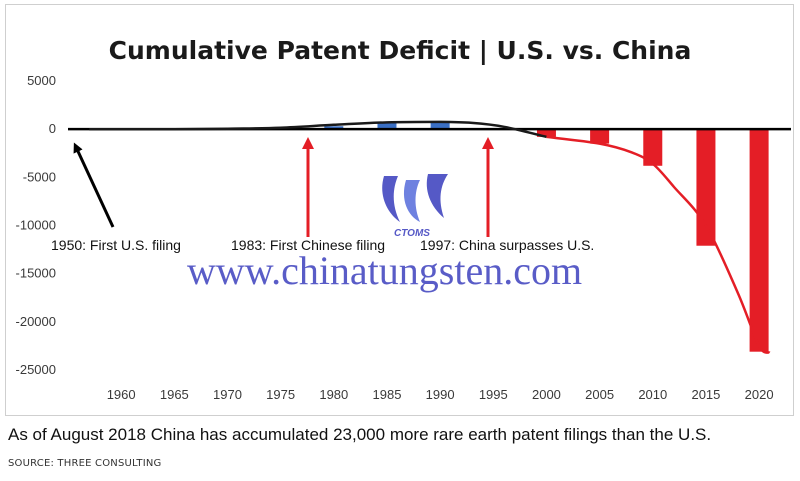 Image resolution: width=800 pixels, height=481 pixels. Describe the element at coordinates (652, 394) in the screenshot. I see `x-tick-label: 2010` at that location.